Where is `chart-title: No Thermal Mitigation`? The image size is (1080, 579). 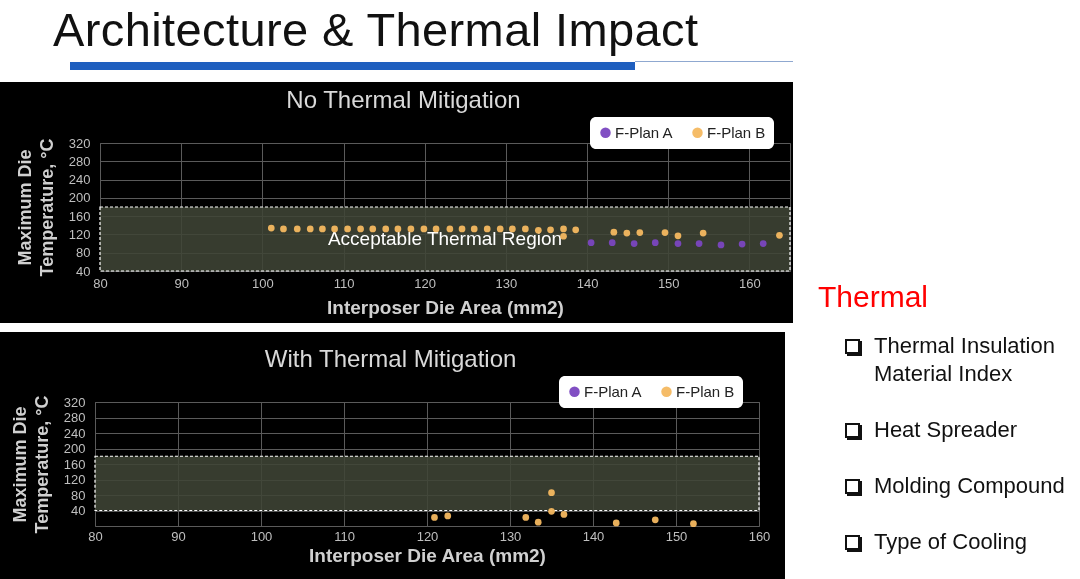 chart-title: No Thermal Mitigation is located at coordinates (403, 99).